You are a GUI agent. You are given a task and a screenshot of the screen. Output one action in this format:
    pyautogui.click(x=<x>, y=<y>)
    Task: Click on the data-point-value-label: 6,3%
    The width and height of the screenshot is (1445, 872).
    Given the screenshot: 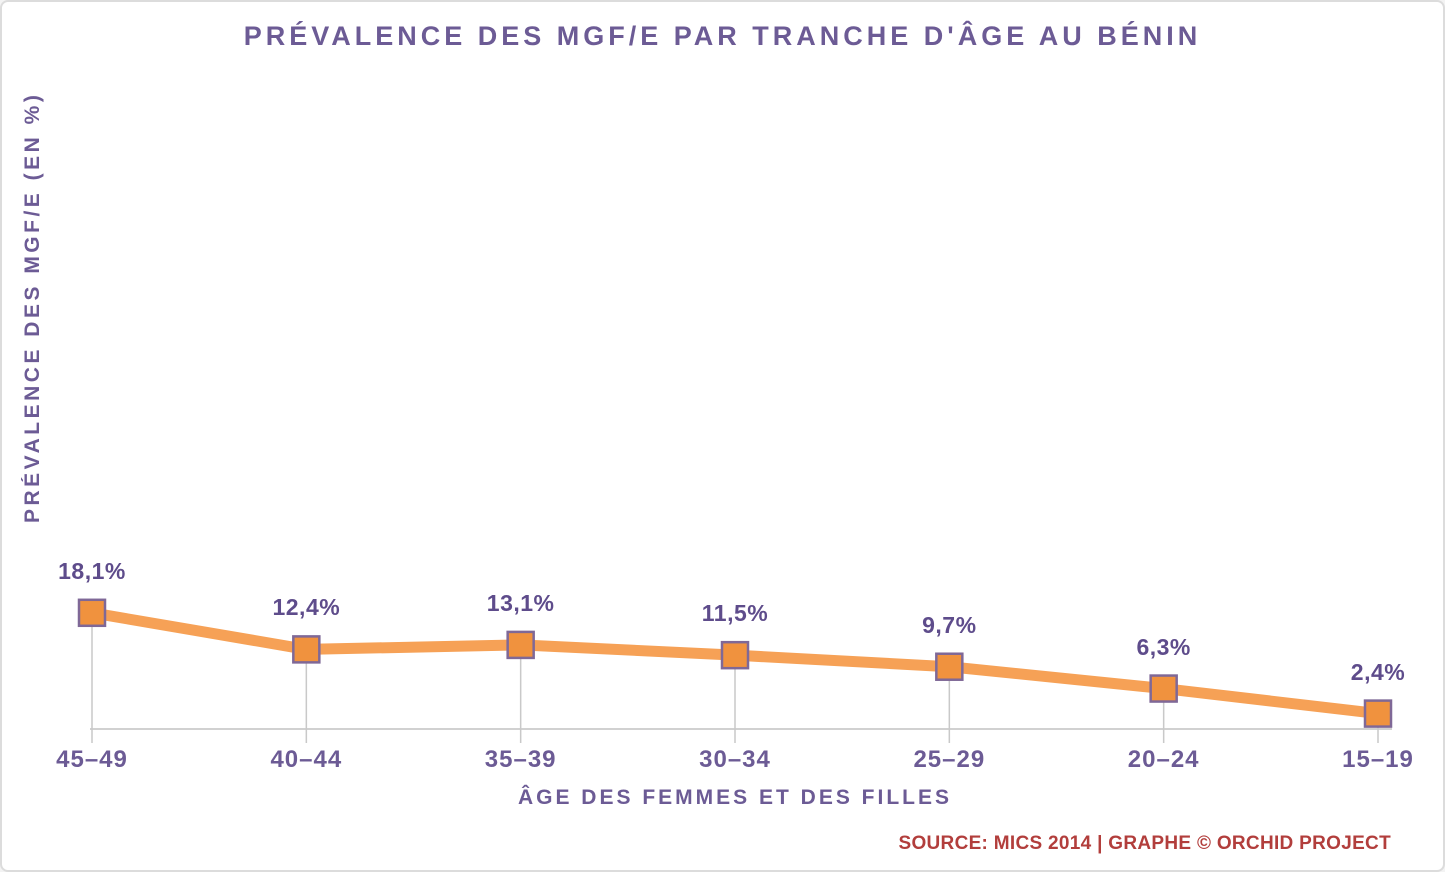 What is the action you would take?
    pyautogui.click(x=1163, y=646)
    